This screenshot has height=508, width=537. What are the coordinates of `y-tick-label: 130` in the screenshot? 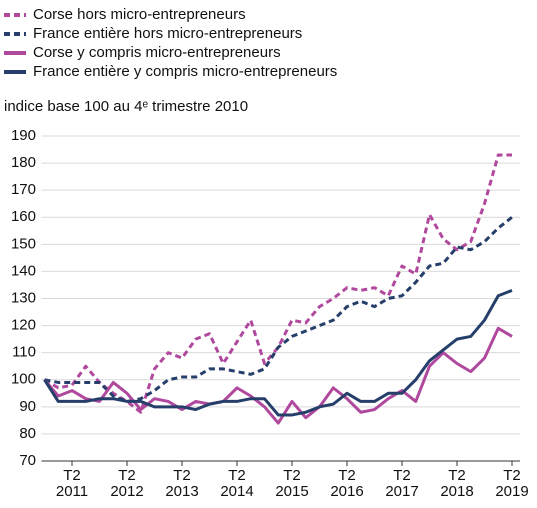 It's located at (23, 297).